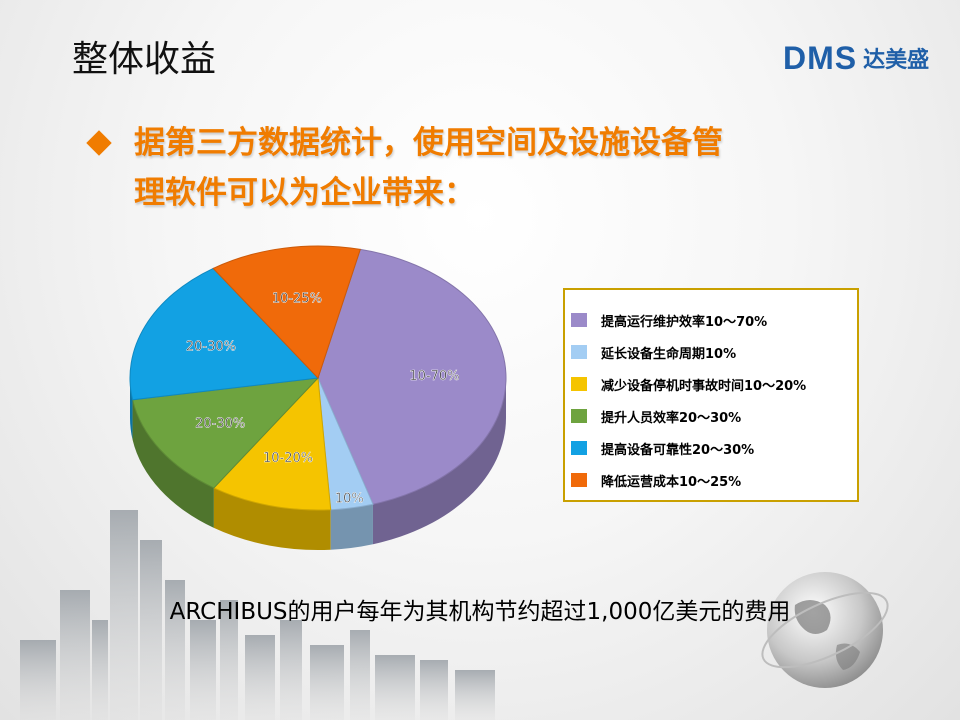  Describe the element at coordinates (428, 143) in the screenshot. I see `headline-line-1: 据第三方数据统计，使用空间及设施设备管` at that location.